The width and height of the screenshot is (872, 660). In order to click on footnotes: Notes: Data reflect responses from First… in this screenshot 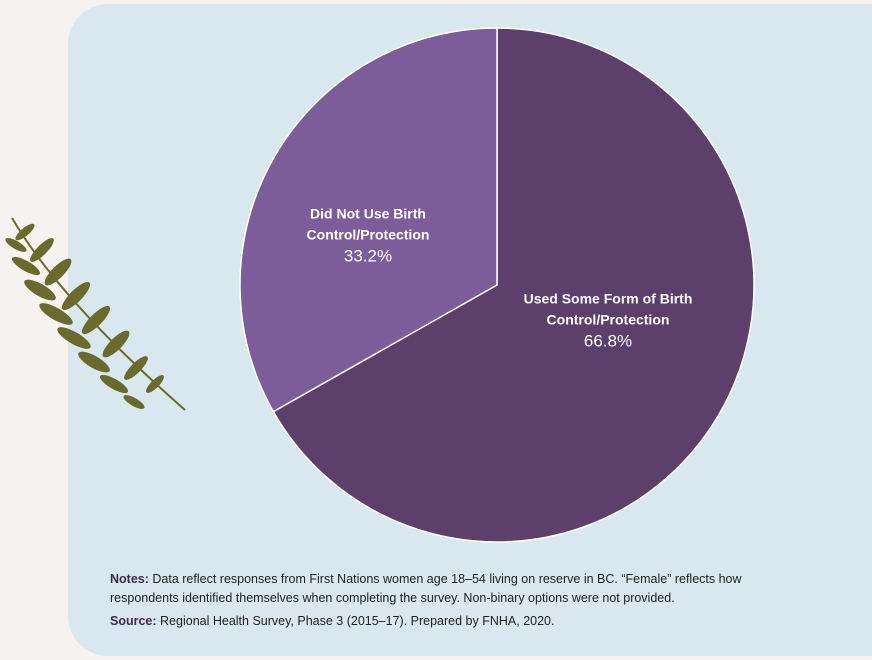, I will do `click(460, 602)`.